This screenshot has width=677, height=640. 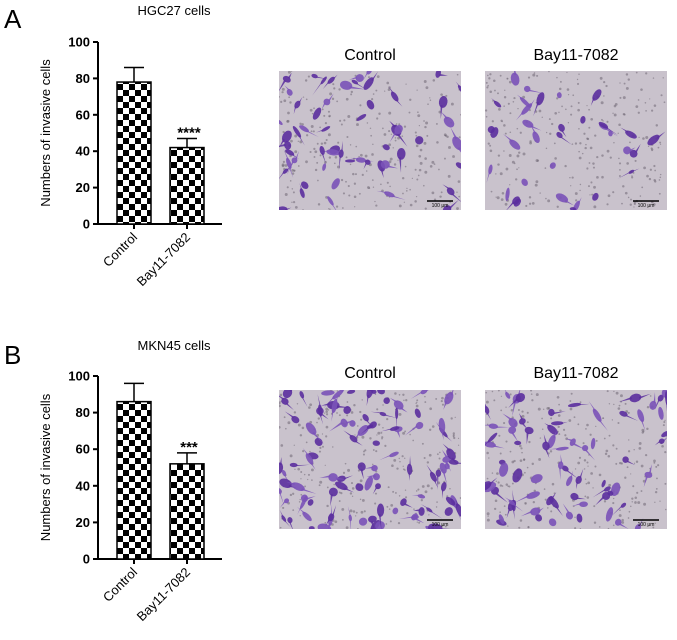 I want to click on significance-label: ****, so click(x=189, y=132).